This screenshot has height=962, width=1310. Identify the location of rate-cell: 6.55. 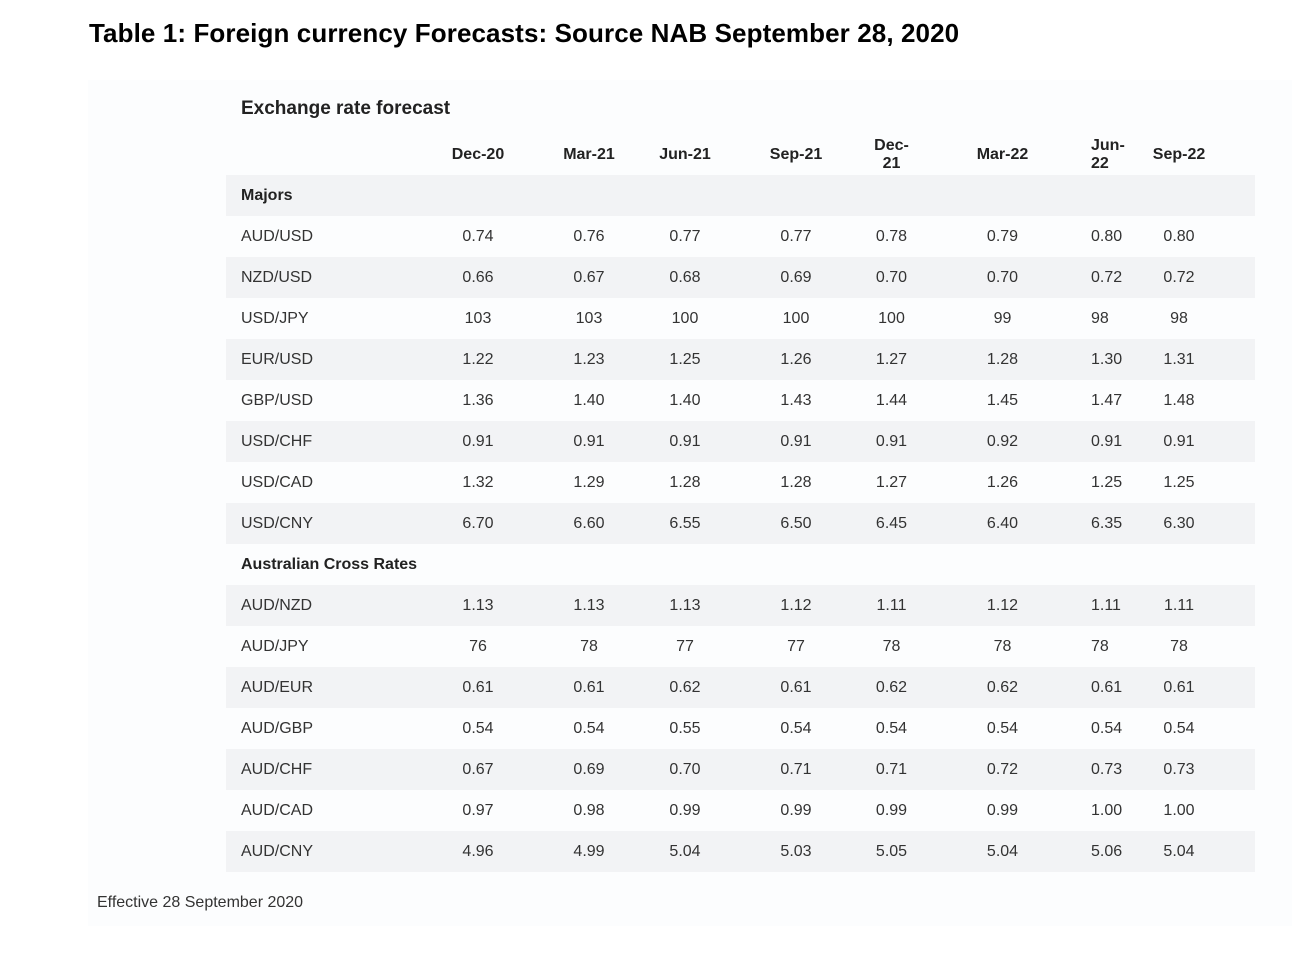
(685, 523).